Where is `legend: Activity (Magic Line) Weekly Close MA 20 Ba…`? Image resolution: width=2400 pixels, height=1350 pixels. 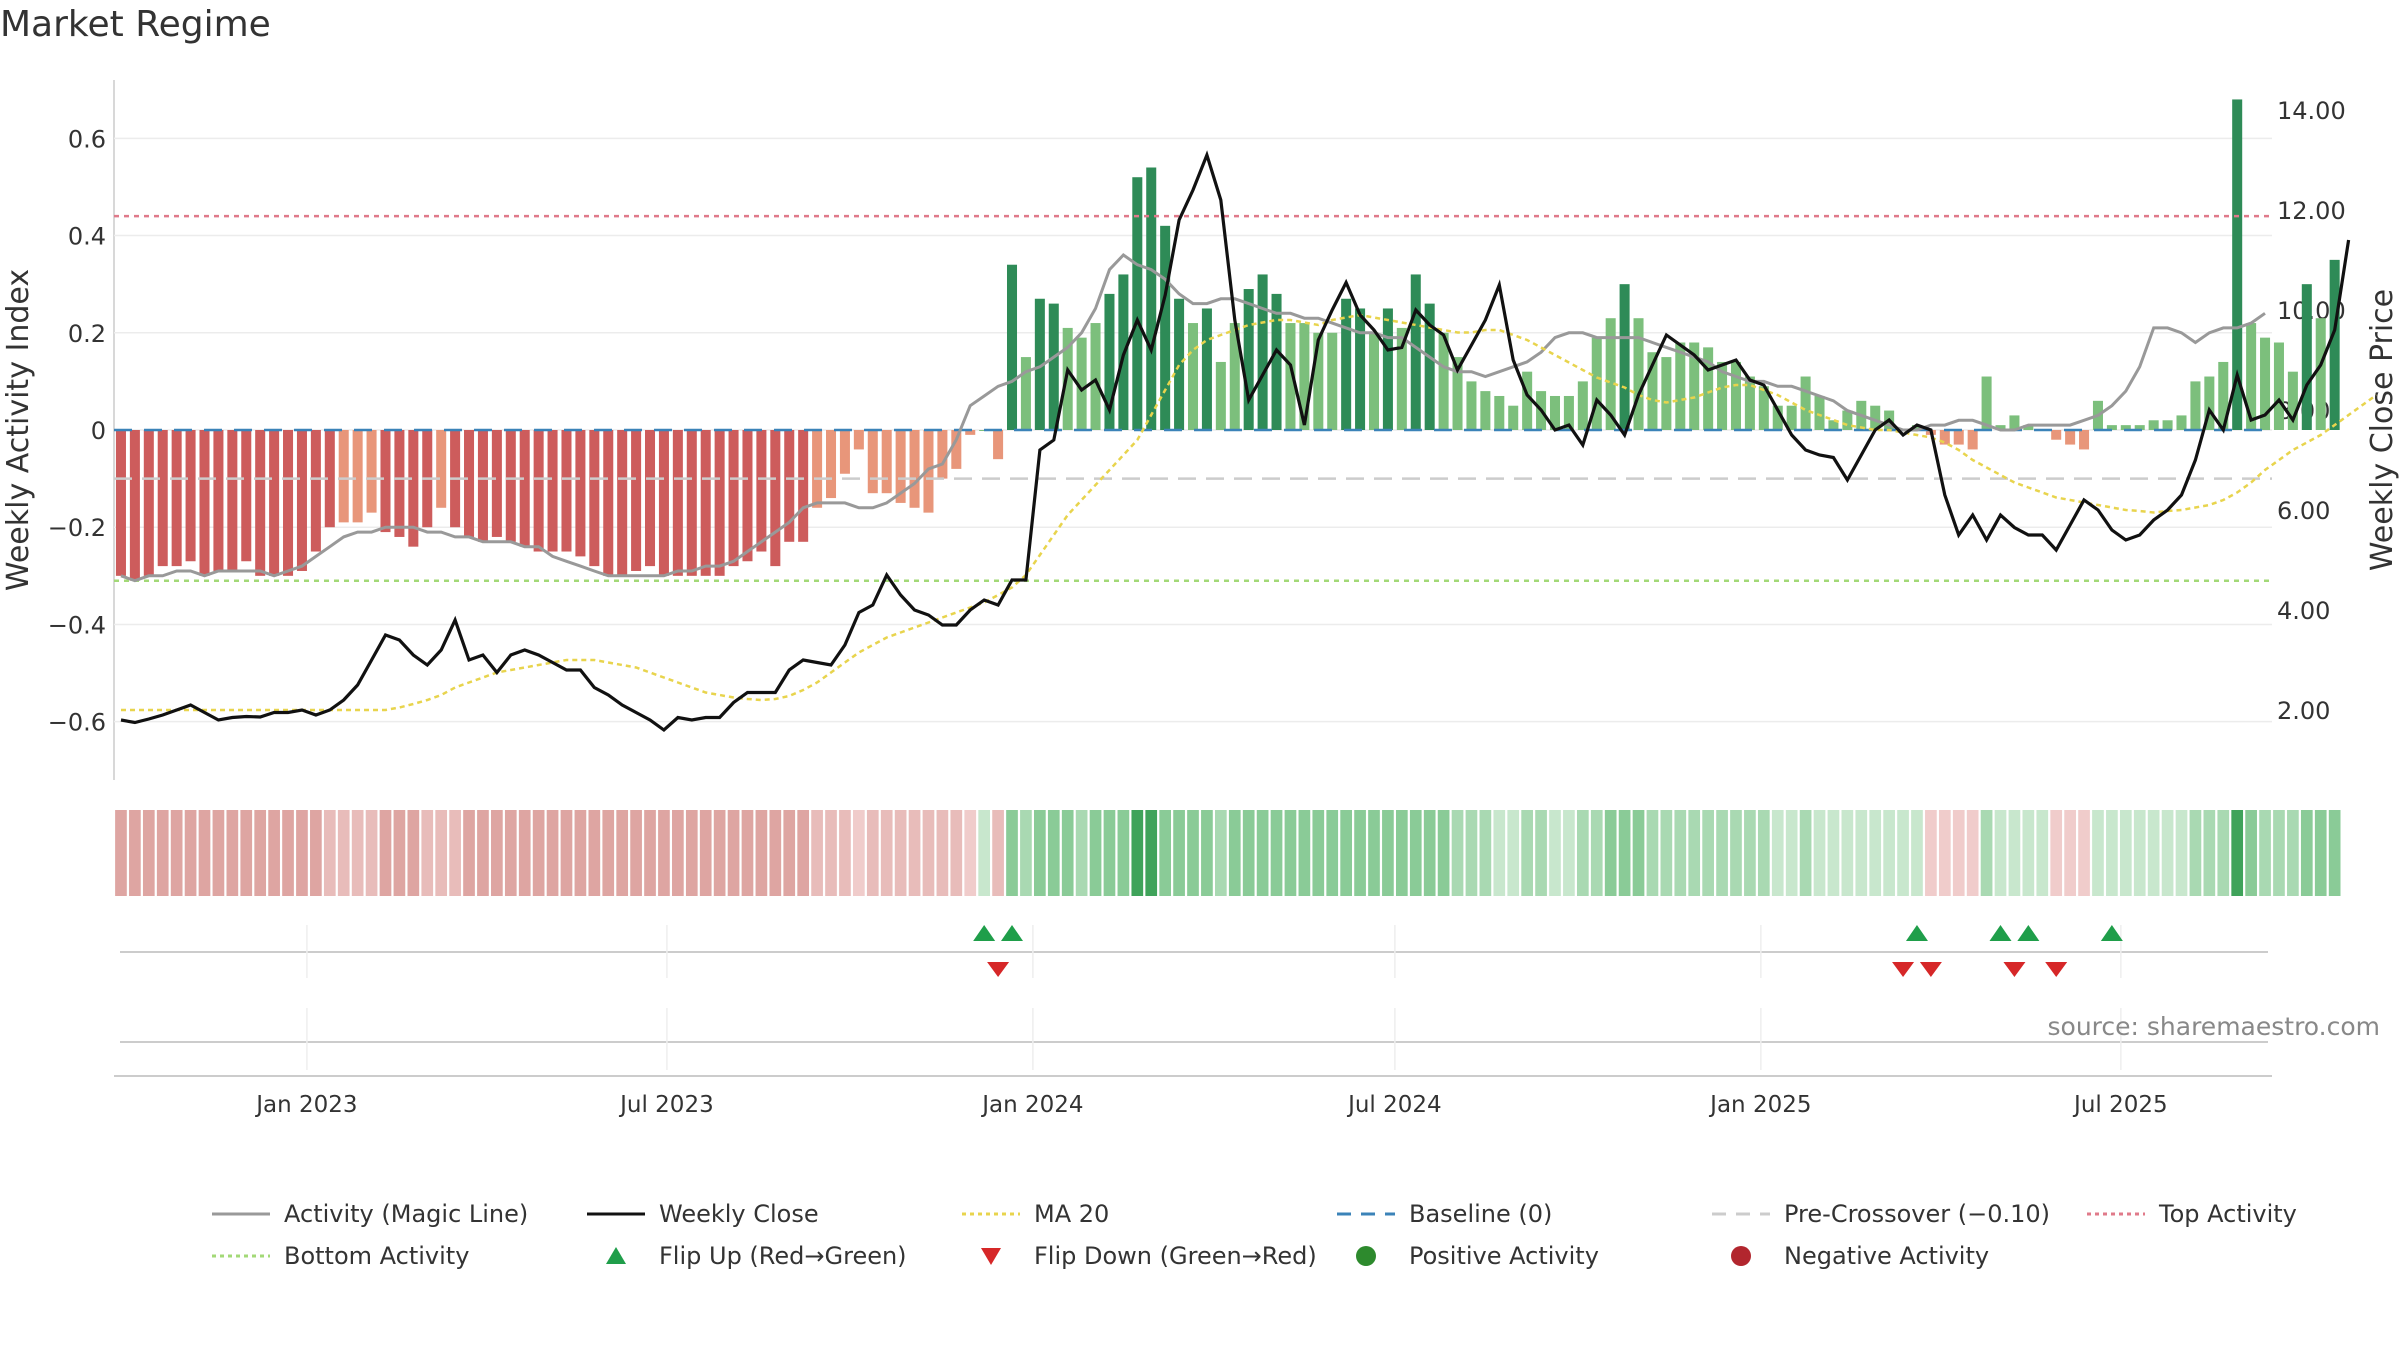 legend: Activity (Magic Line) Weekly Close MA 20 Ba… is located at coordinates (1285, 1235).